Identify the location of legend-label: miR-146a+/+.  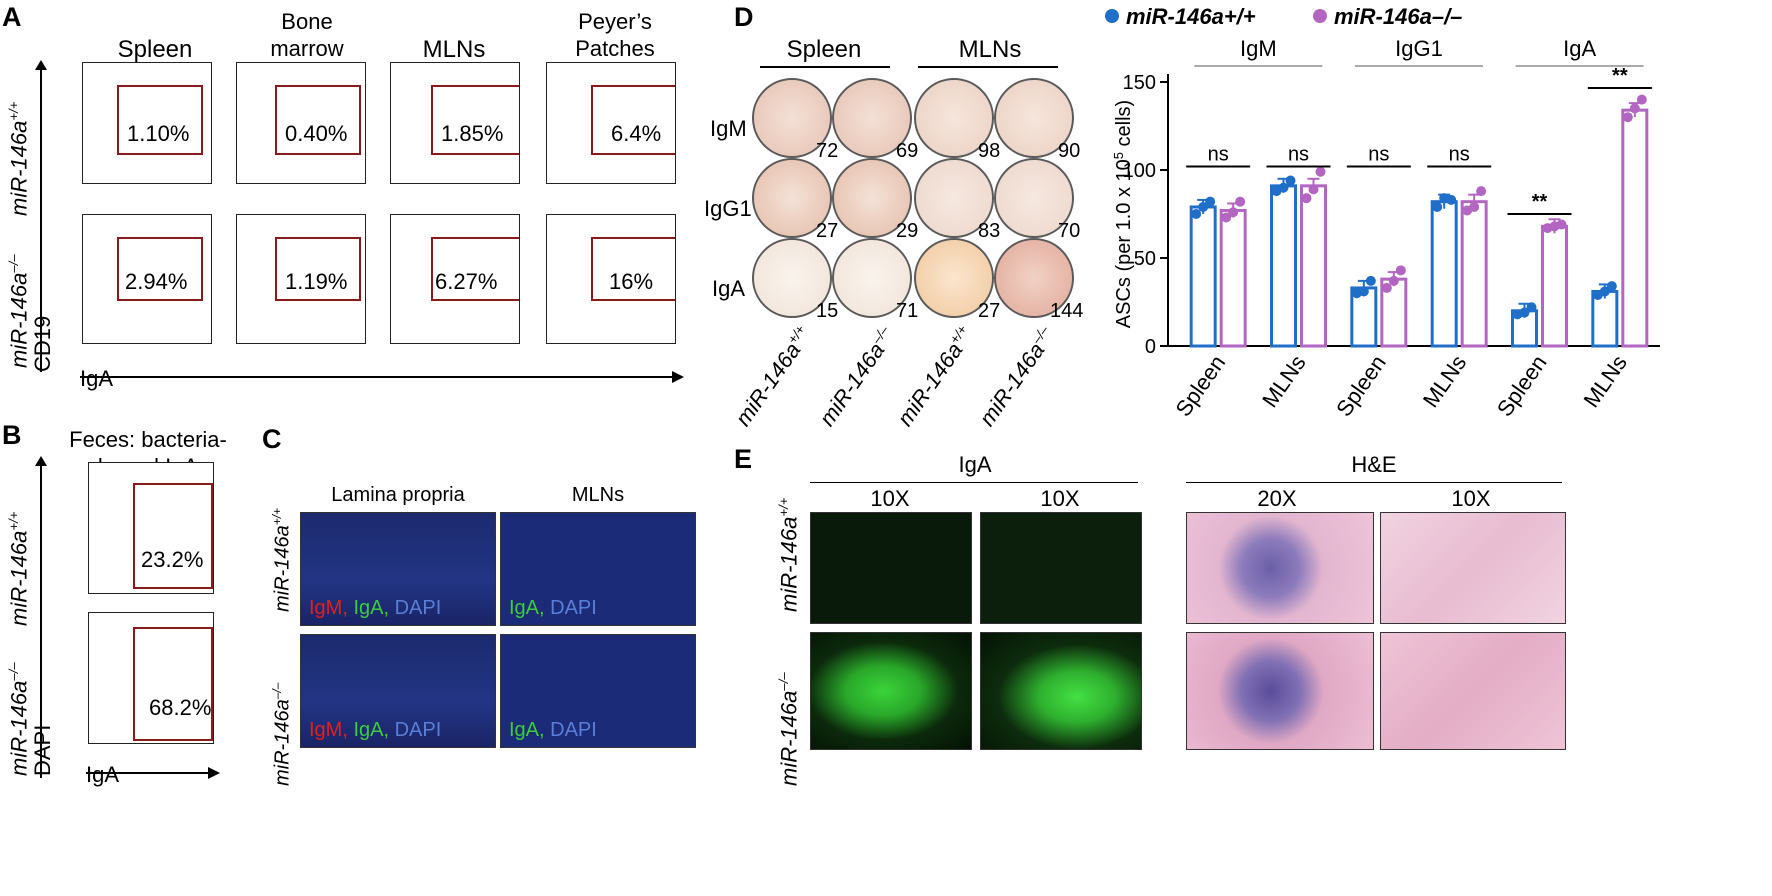
(1191, 16).